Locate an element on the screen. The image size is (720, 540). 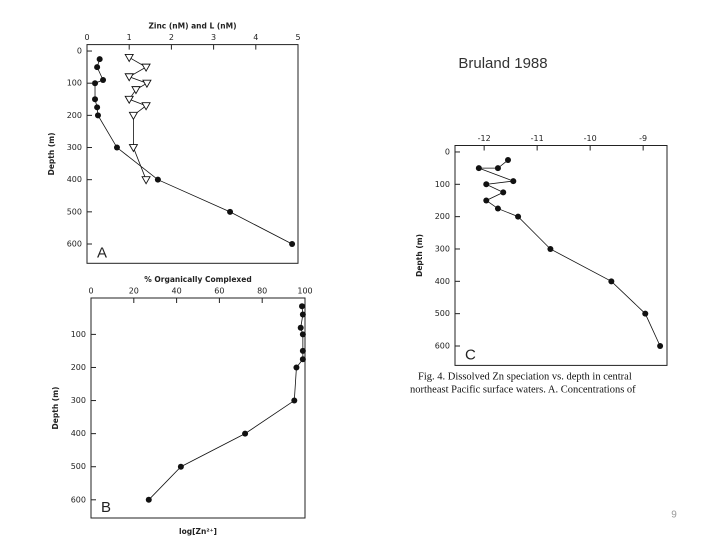
x-tick-label: -9 is located at coordinates (643, 138).